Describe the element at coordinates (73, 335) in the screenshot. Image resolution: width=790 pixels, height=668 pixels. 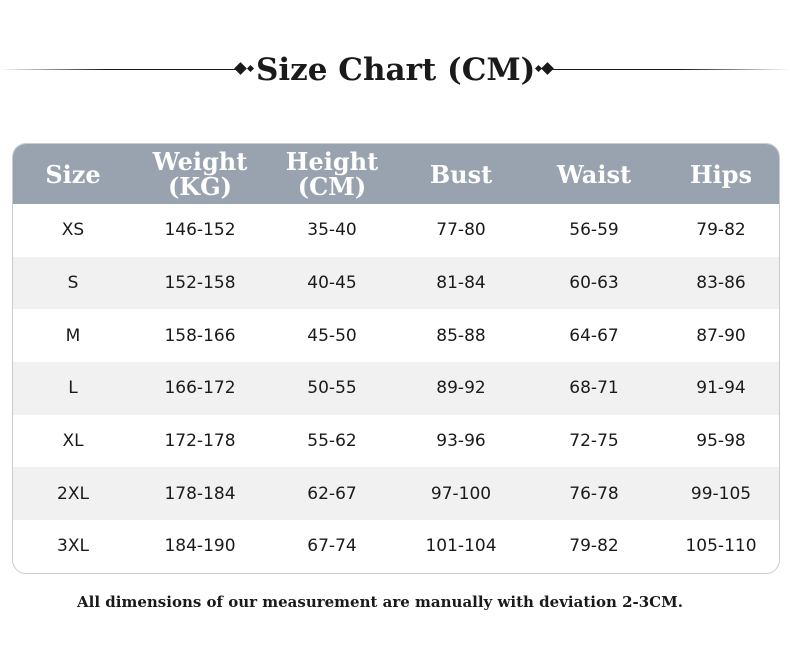
I see `cell-size: M` at that location.